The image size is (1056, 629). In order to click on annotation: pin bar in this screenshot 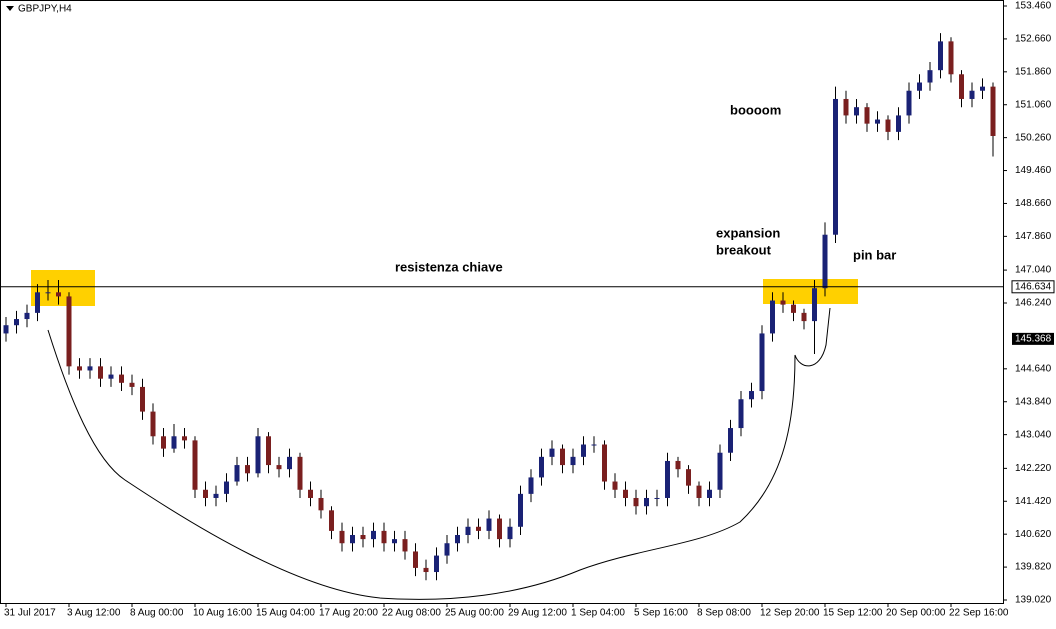, I will do `click(874, 254)`.